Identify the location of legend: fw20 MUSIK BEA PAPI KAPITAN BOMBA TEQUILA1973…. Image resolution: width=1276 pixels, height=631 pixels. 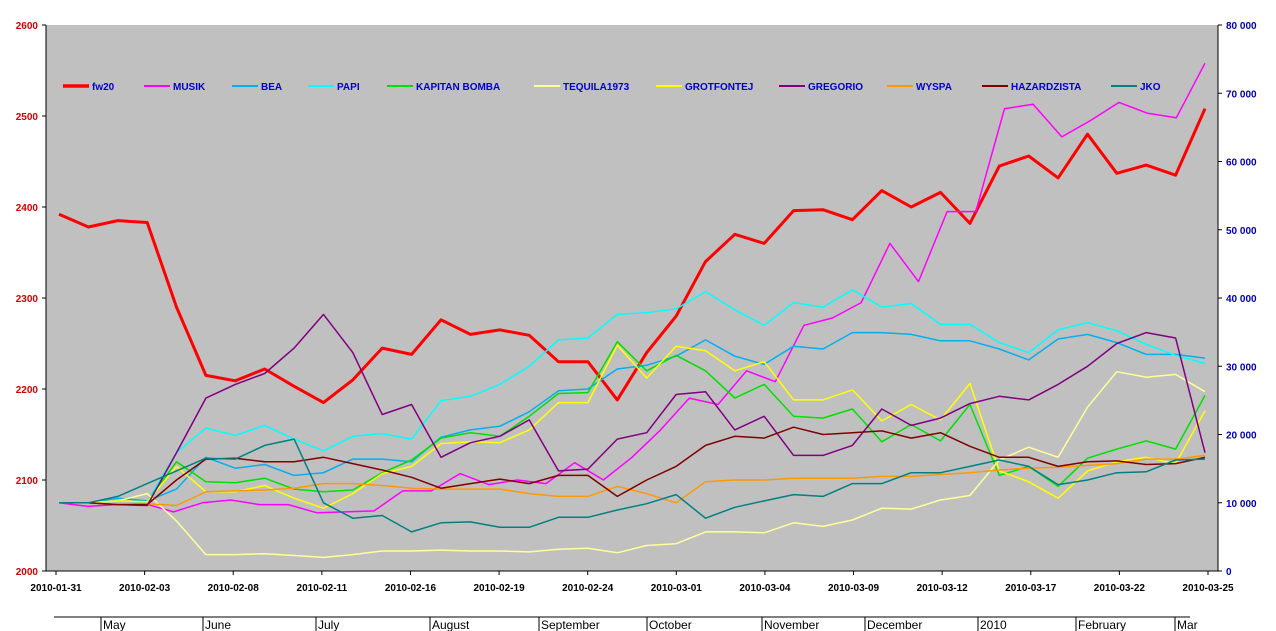
(612, 87).